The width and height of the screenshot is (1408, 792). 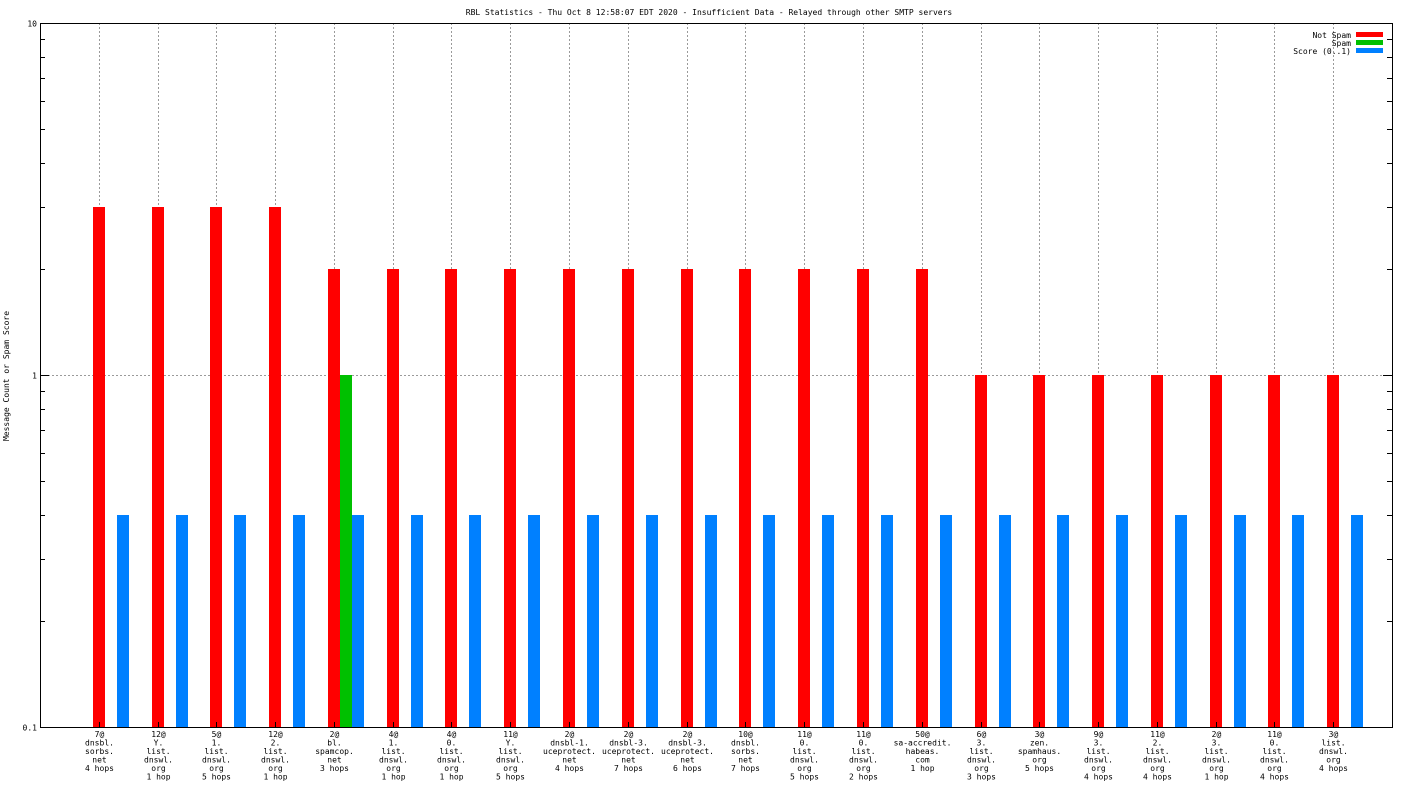 What do you see at coordinates (1039, 743) in the screenshot?
I see `x-tick-label: zen.` at bounding box center [1039, 743].